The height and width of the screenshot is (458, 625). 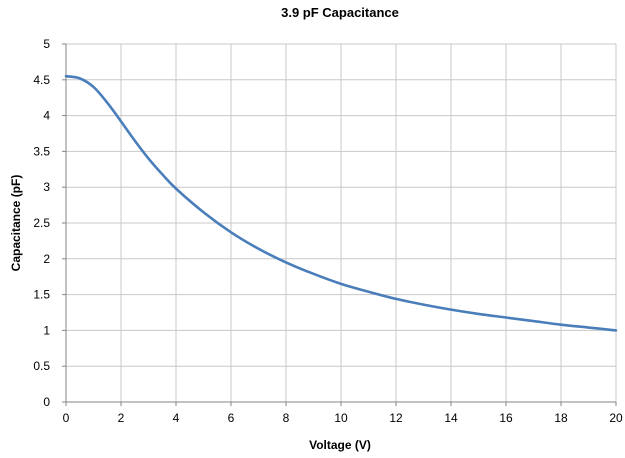 What do you see at coordinates (396, 418) in the screenshot?
I see `x-tick-label-6: 12` at bounding box center [396, 418].